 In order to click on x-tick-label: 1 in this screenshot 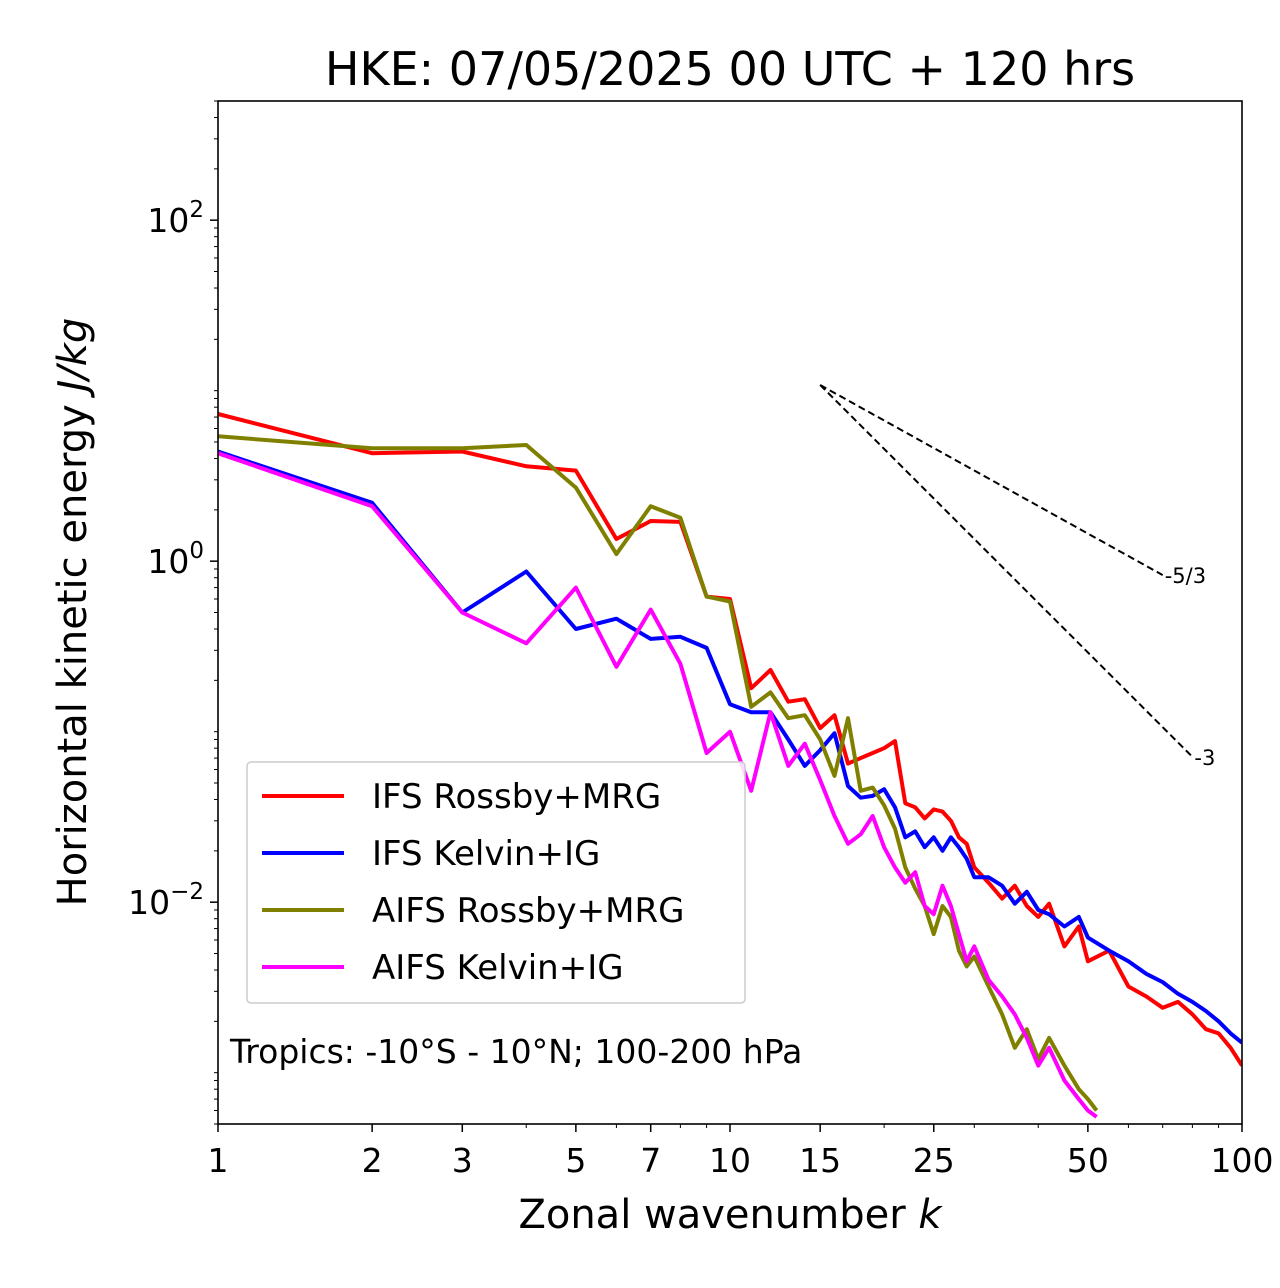, I will do `click(218, 1160)`.